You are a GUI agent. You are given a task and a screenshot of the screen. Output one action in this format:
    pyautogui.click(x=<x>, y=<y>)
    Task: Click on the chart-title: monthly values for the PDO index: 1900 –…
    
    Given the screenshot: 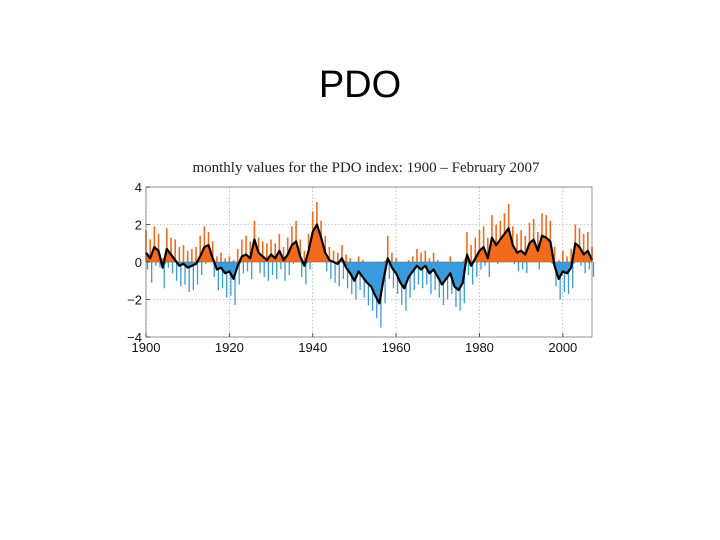 What is the action you would take?
    pyautogui.click(x=366, y=168)
    